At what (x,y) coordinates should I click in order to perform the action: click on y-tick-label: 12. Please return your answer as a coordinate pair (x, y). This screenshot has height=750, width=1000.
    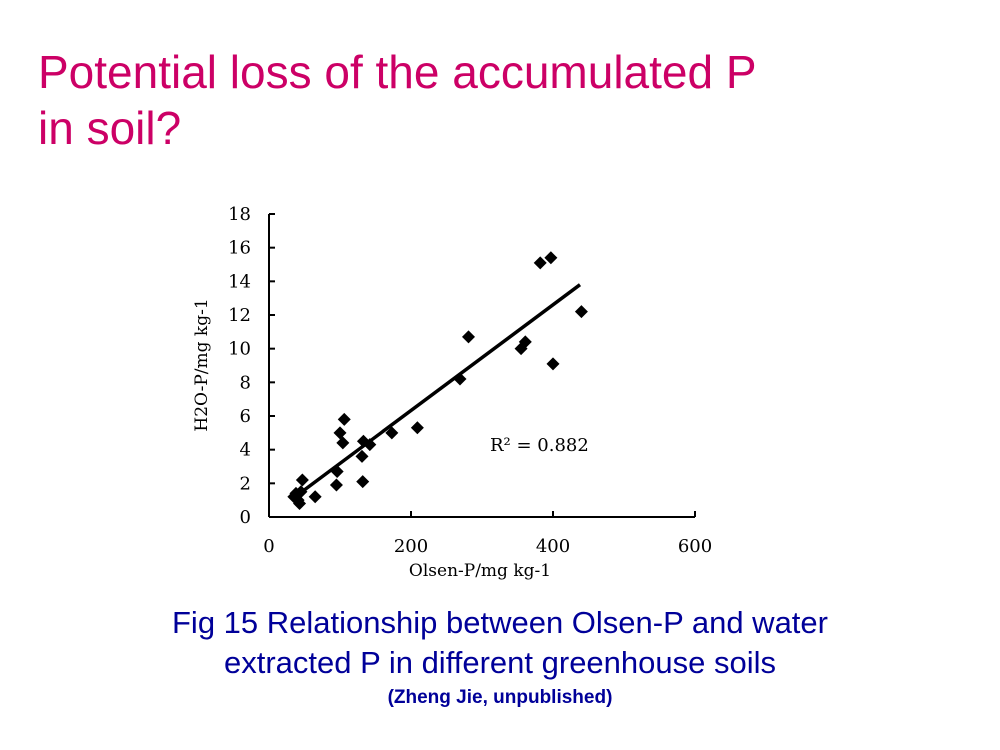
    Looking at the image, I should click on (239, 315).